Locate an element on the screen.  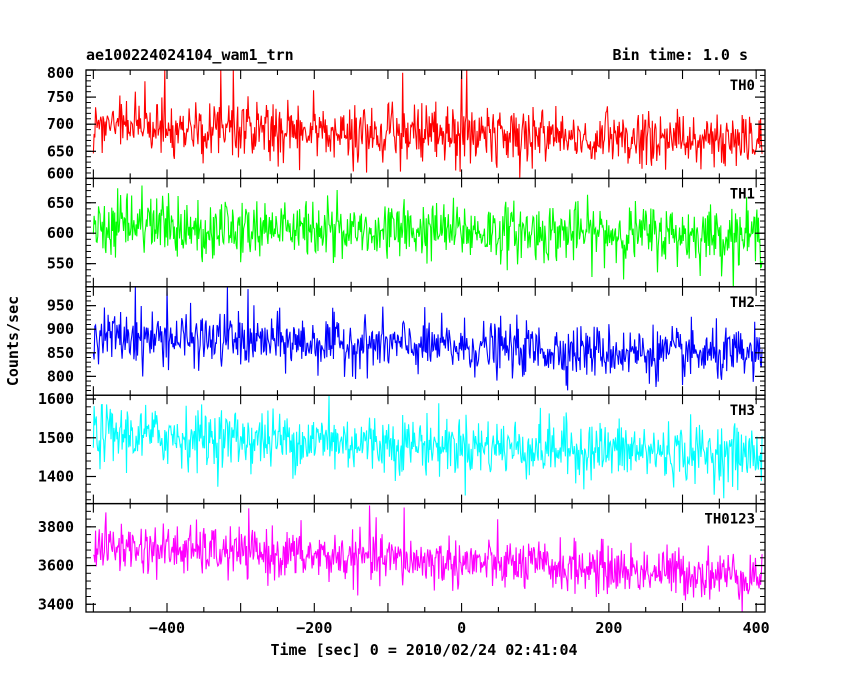
panel-th0123: 3400 3600 3800 TH0123 is located at coordinates (402, 557).